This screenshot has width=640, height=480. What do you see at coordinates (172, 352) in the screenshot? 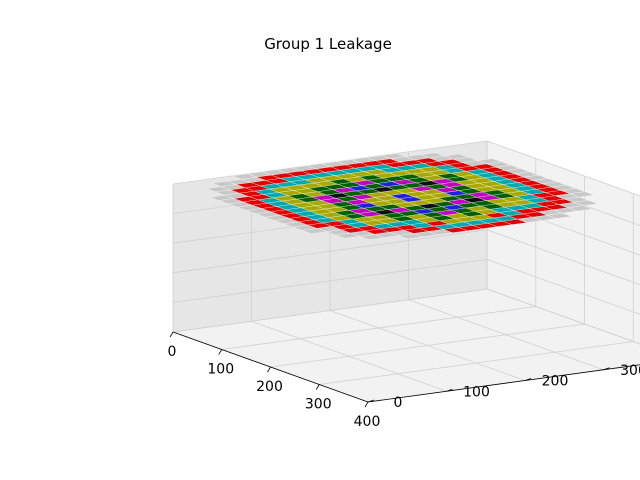
I see `x-tick-label: 0` at bounding box center [172, 352].